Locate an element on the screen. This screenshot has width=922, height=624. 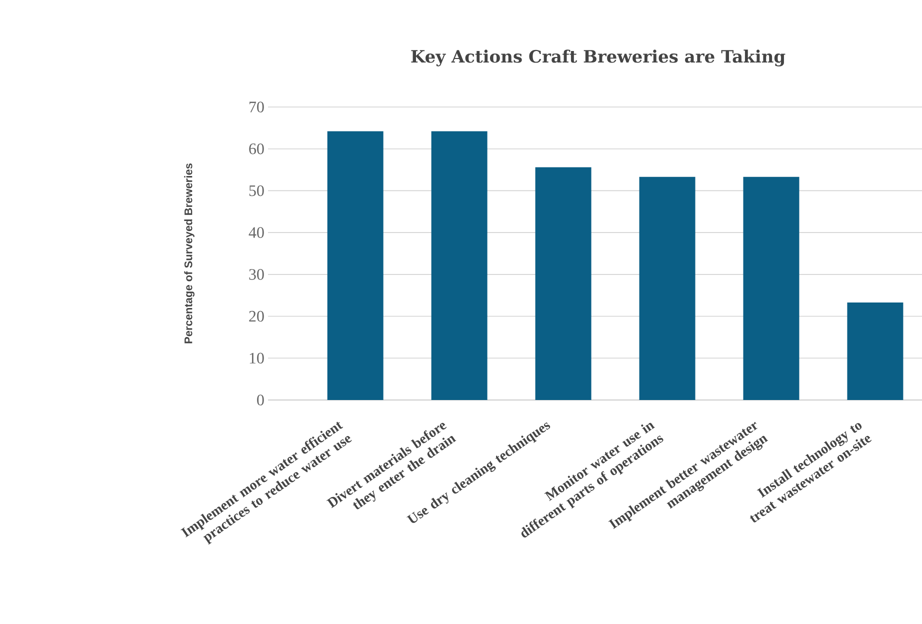
y-tick-label: 70 is located at coordinates (257, 107).